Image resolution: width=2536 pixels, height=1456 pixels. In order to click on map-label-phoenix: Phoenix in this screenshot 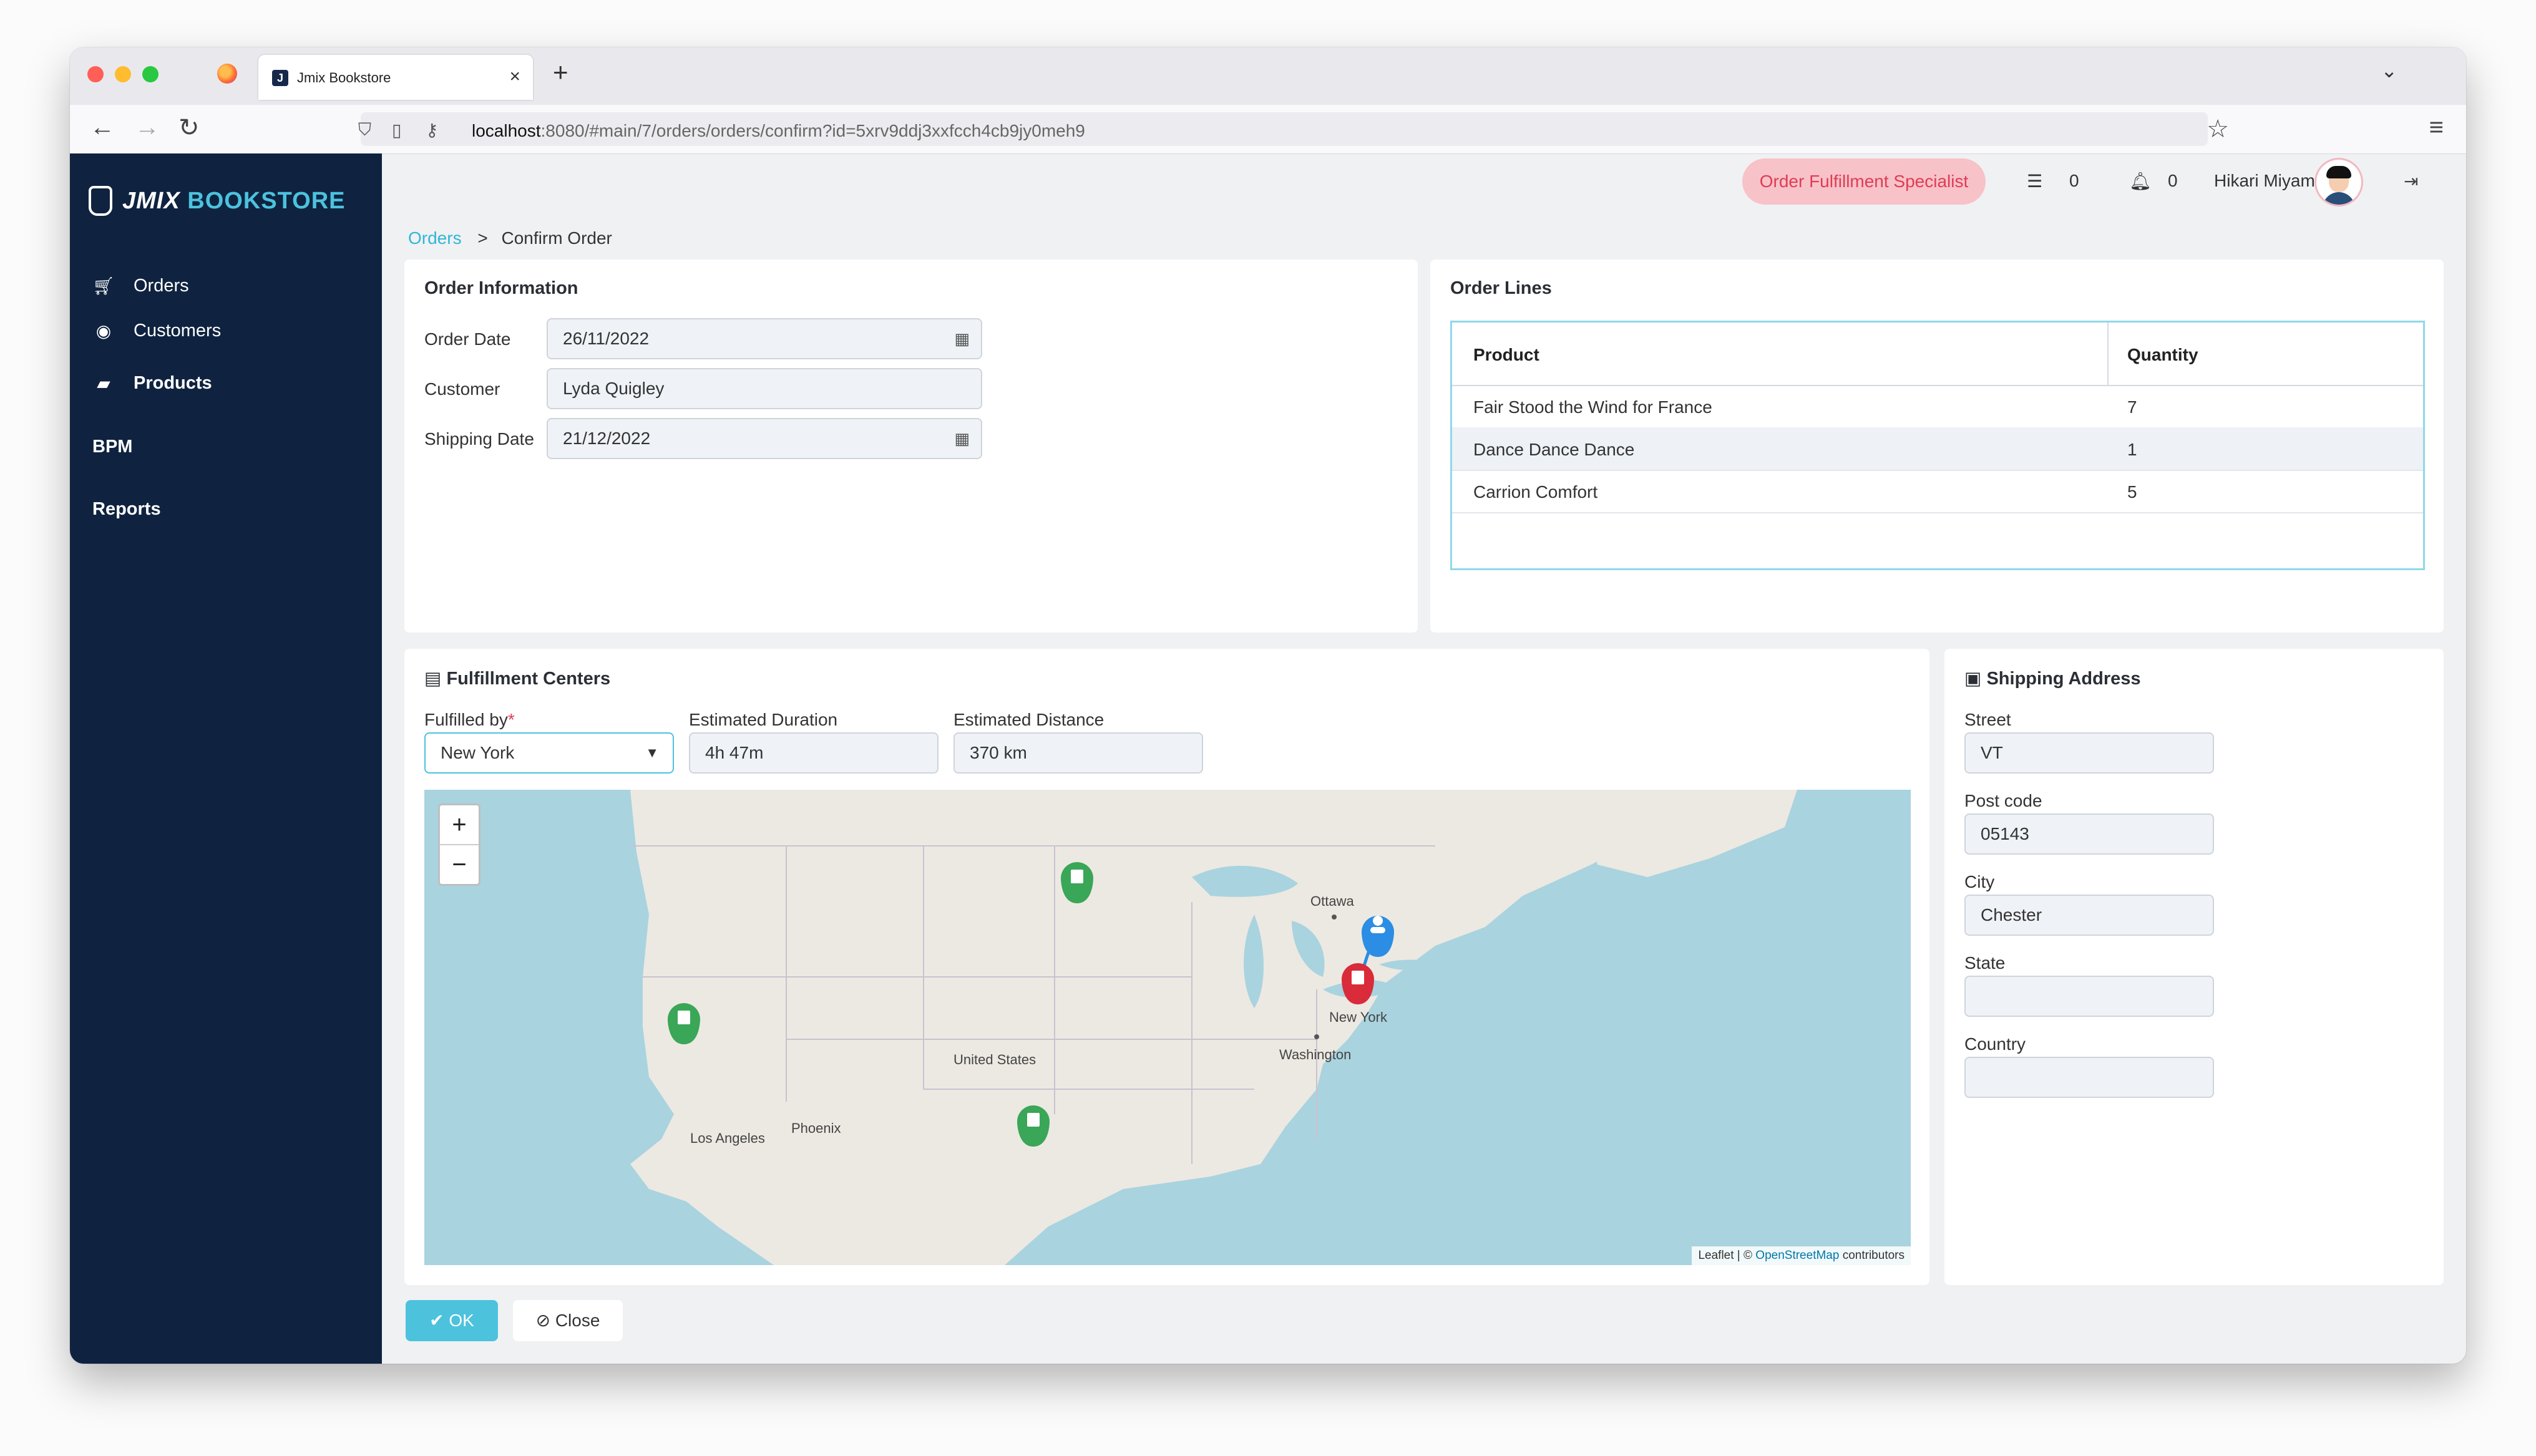, I will do `click(816, 1128)`.